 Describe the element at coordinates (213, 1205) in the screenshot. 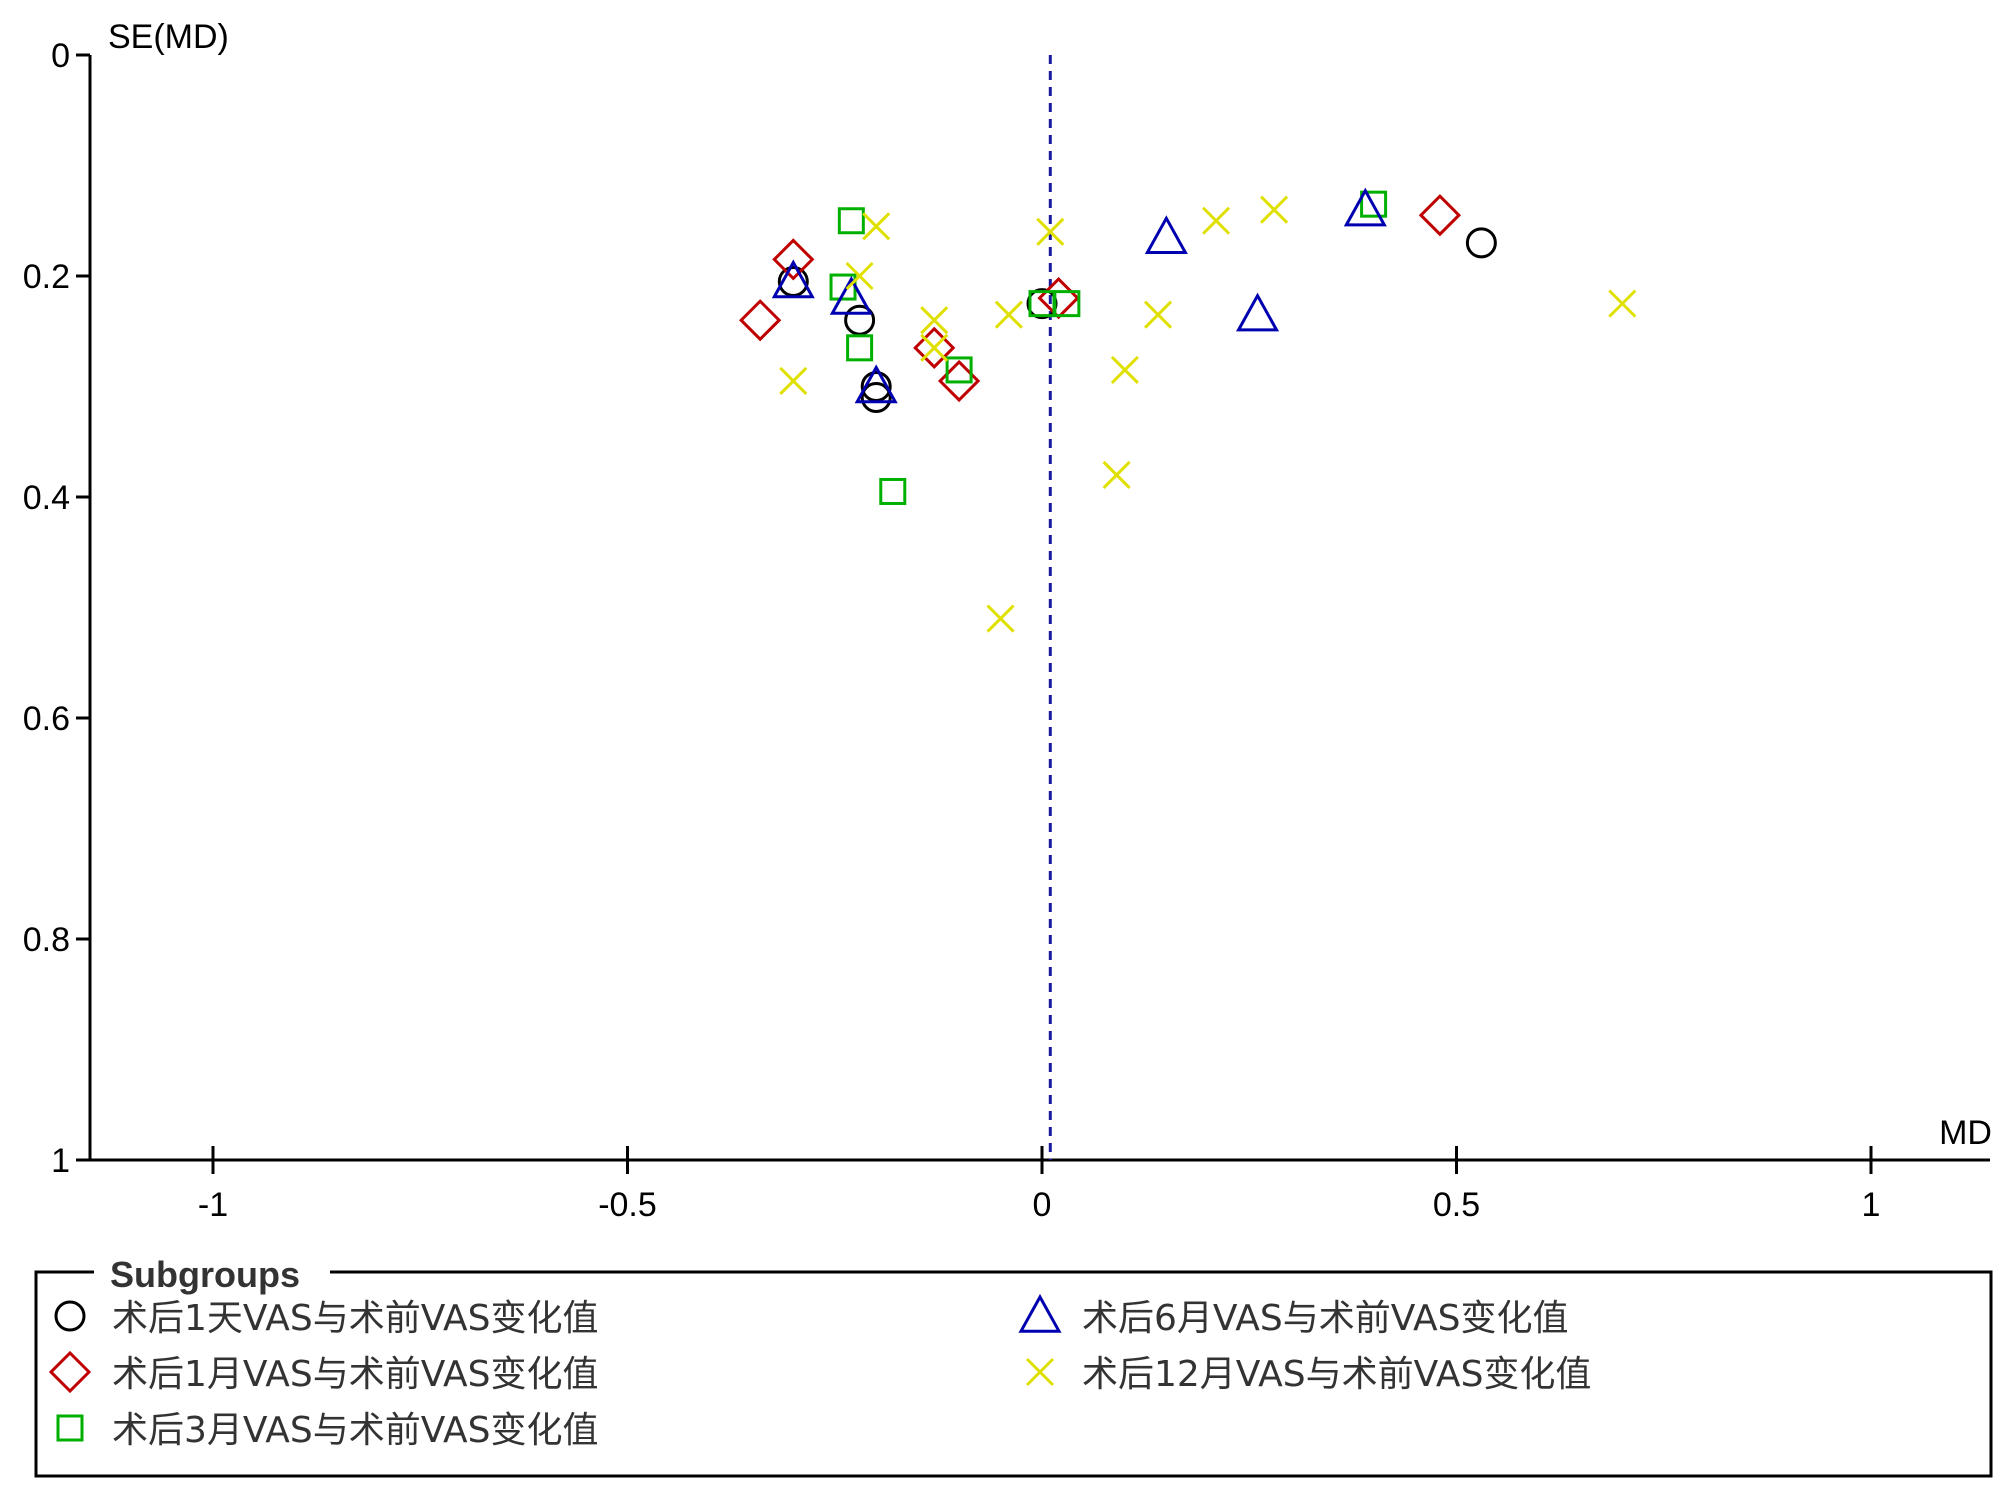

I see `x-tick-label: -1` at that location.